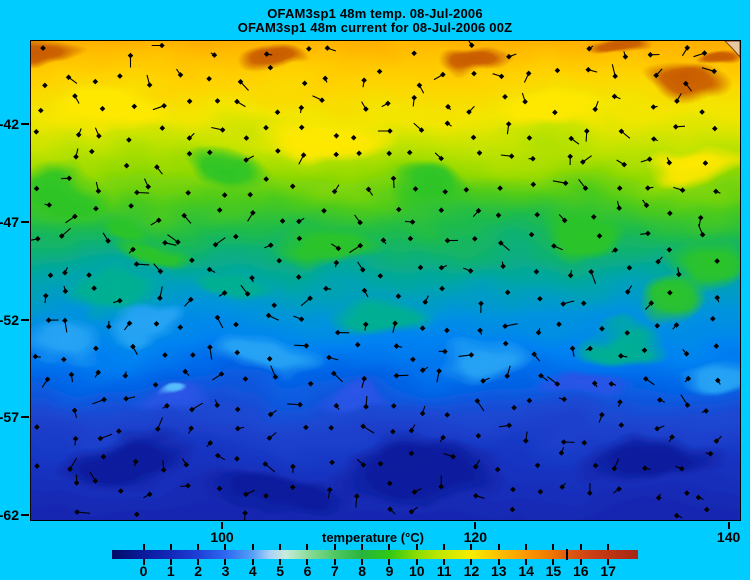 The width and height of the screenshot is (750, 580). Describe the element at coordinates (222, 537) in the screenshot. I see `x-axis-label: 100` at that location.